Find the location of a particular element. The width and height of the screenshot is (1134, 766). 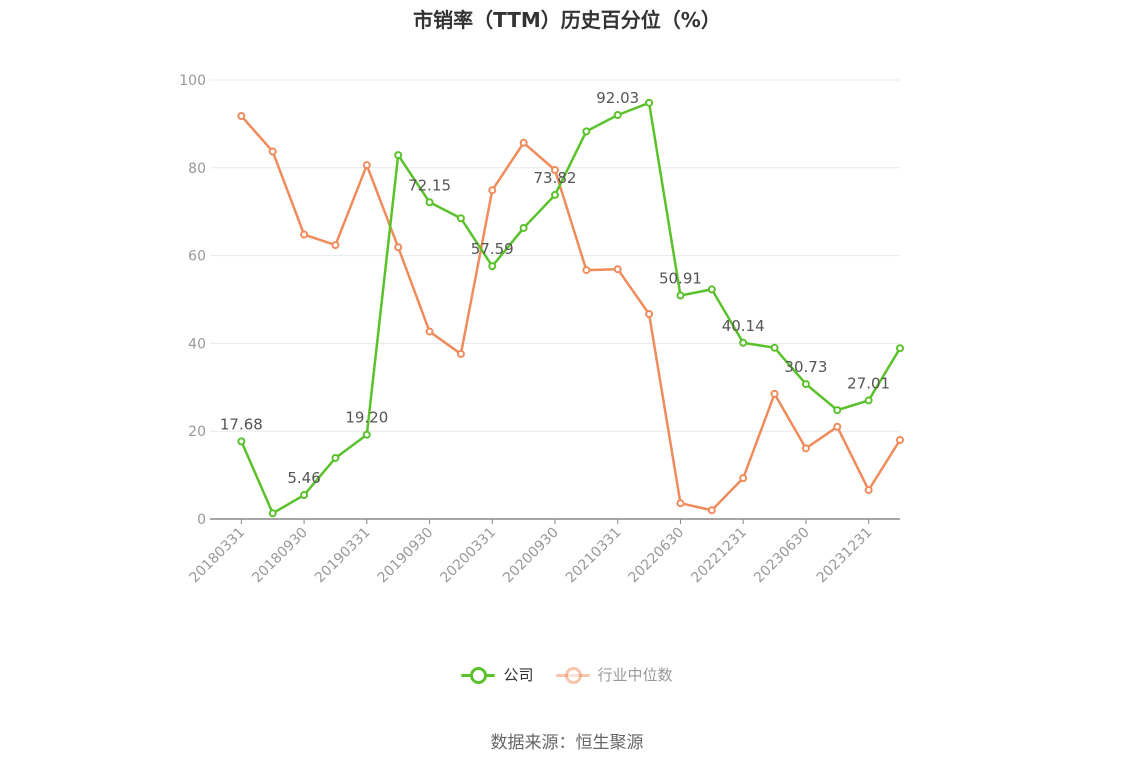

legend-swatch-industry-median is located at coordinates (572, 675).